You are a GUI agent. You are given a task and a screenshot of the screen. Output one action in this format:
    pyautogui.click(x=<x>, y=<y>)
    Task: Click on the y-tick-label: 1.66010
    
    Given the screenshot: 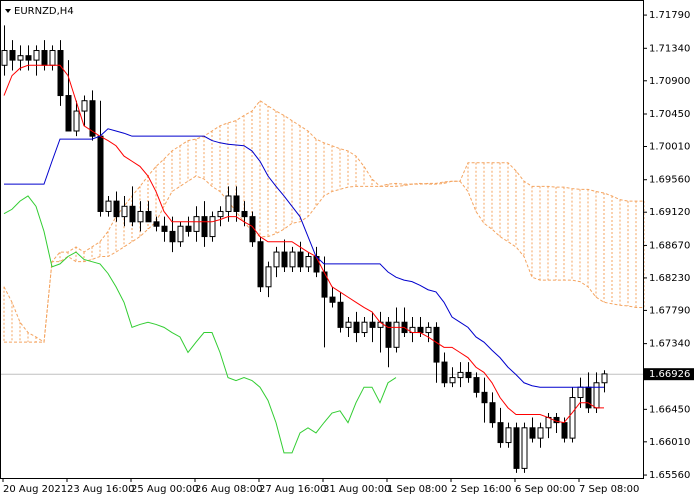 What is the action you would take?
    pyautogui.click(x=669, y=442)
    